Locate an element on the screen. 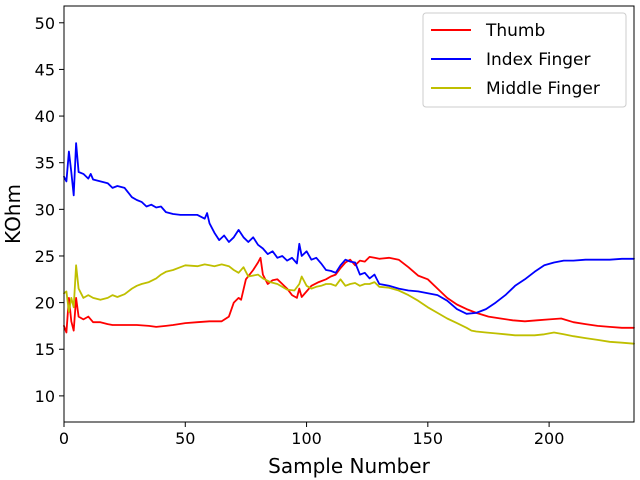  x-tick-label: 150 is located at coordinates (428, 438).